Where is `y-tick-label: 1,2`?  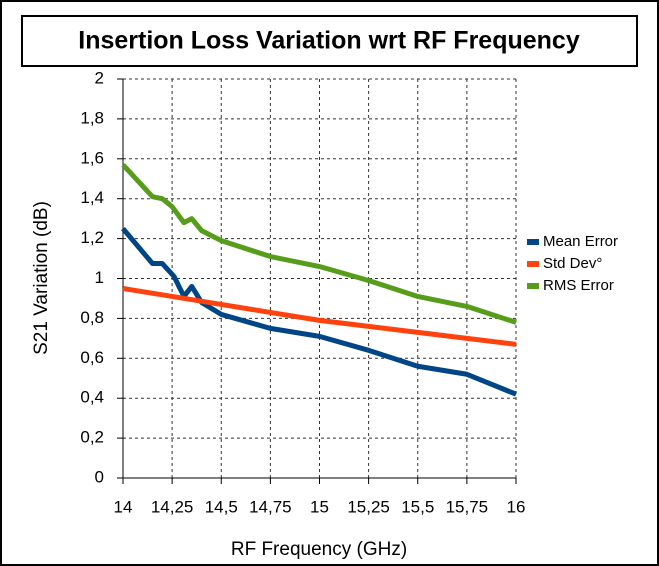
y-tick-label: 1,2 is located at coordinates (92, 237).